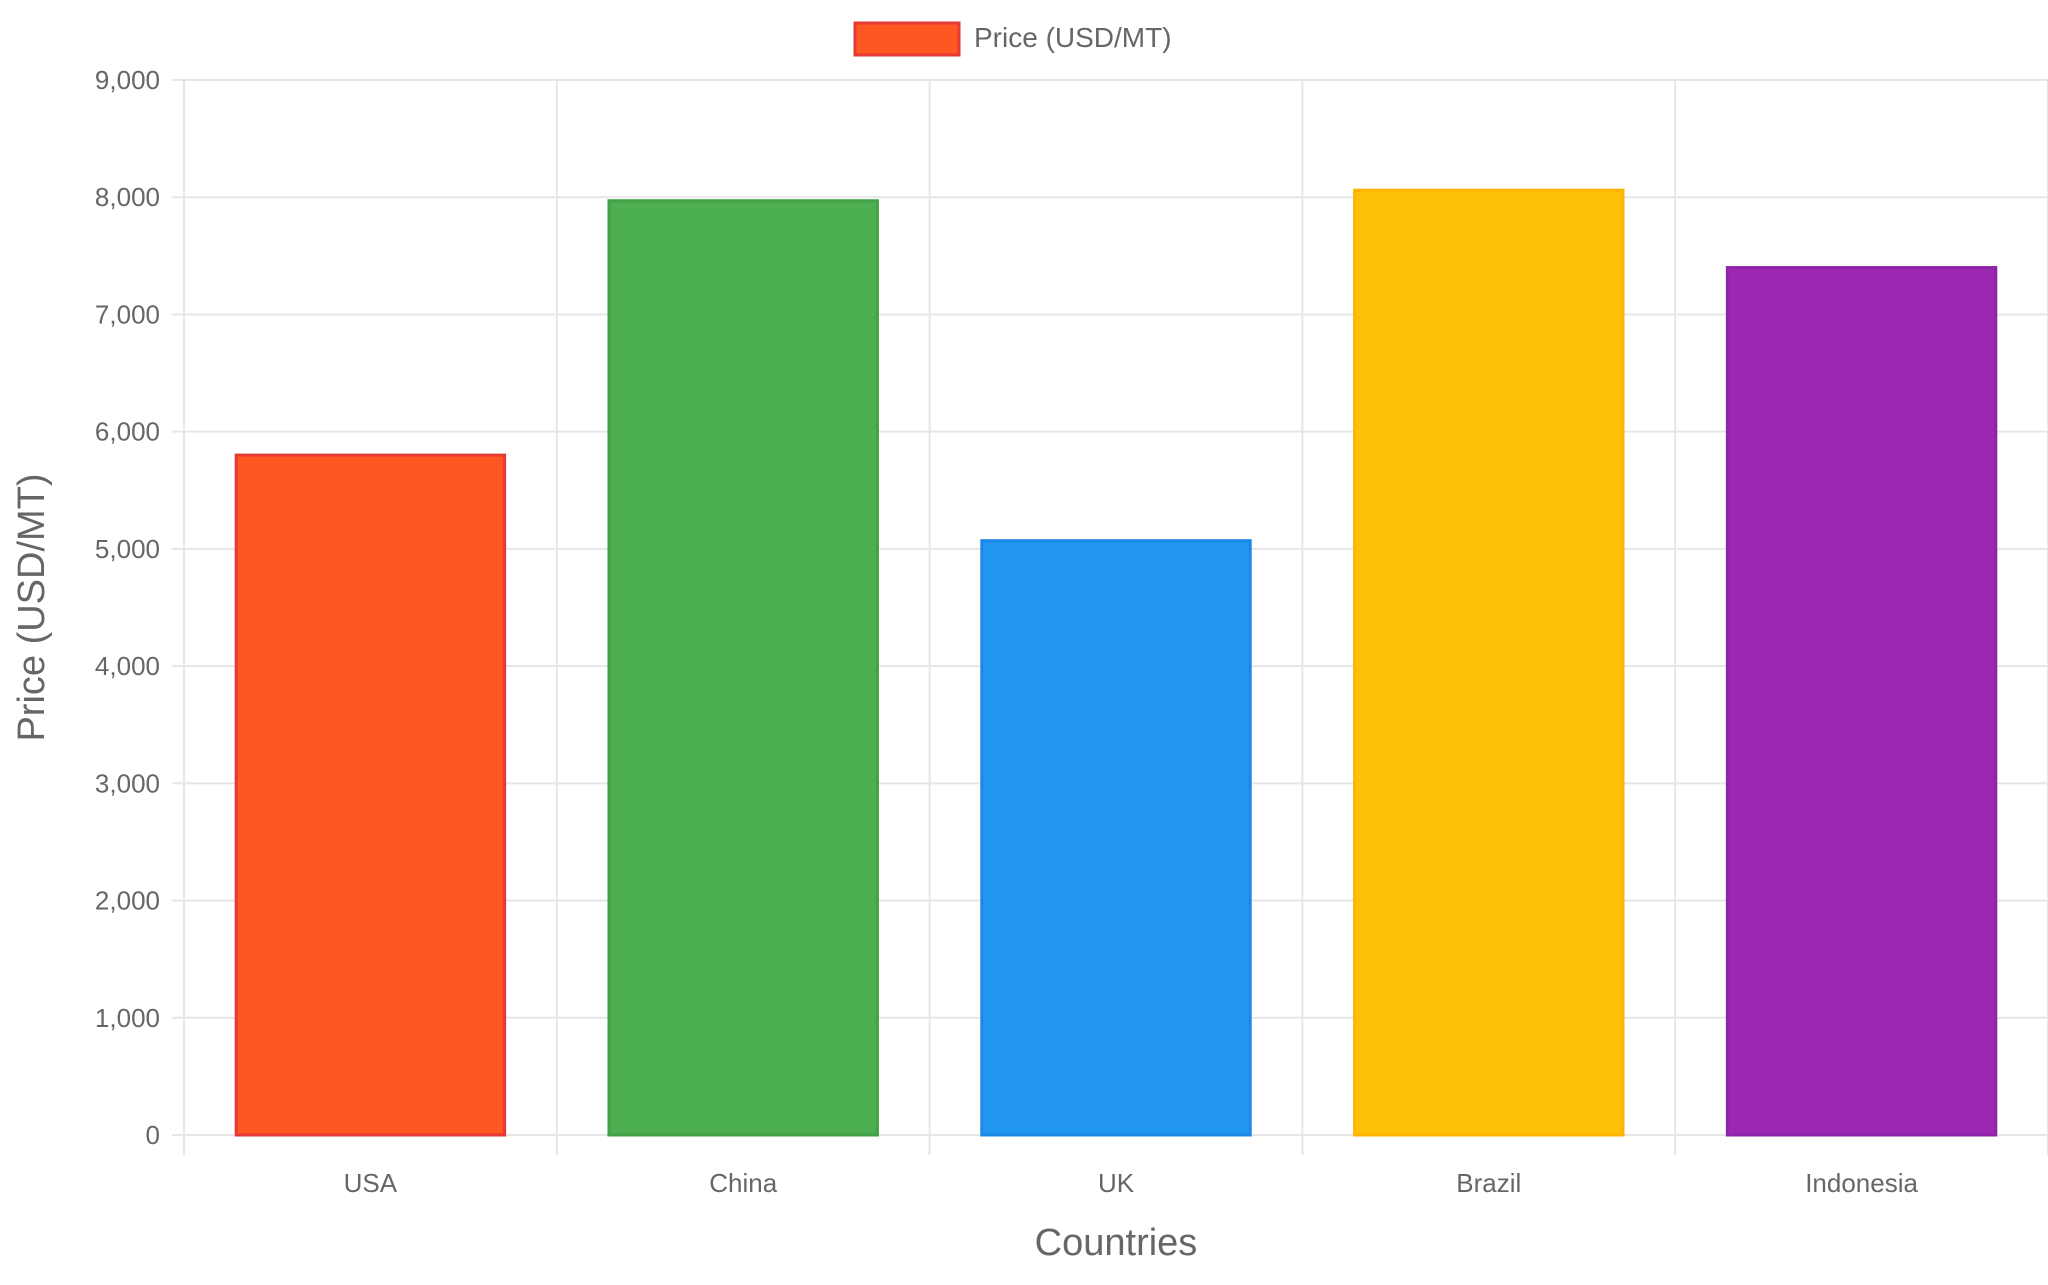 This screenshot has height=1285, width=2048. What do you see at coordinates (127, 1018) in the screenshot?
I see `y-tick-label: 1,000` at bounding box center [127, 1018].